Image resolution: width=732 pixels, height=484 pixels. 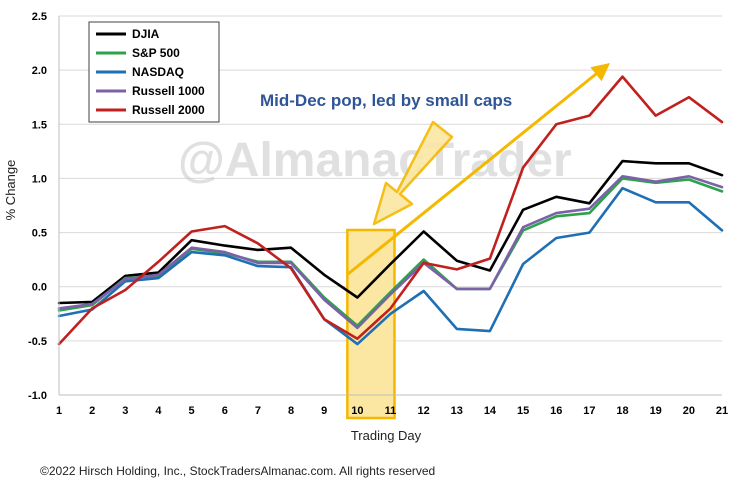 I want to click on y-tick-label: -1.0, so click(x=37, y=396).